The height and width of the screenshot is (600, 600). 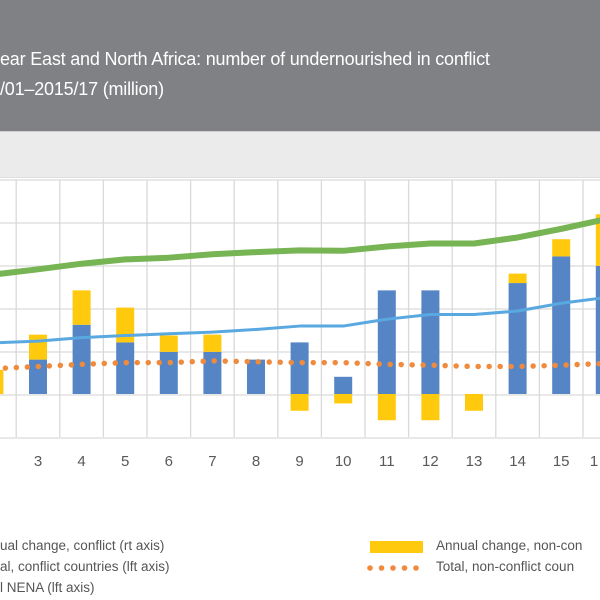 What do you see at coordinates (561, 461) in the screenshot?
I see `x-tick-label: 15` at bounding box center [561, 461].